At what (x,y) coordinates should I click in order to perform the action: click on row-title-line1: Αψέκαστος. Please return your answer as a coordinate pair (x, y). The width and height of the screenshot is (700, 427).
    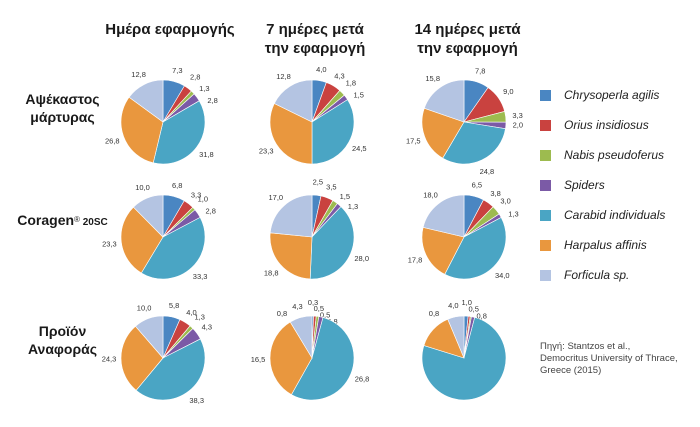
    Looking at the image, I should click on (62, 99).